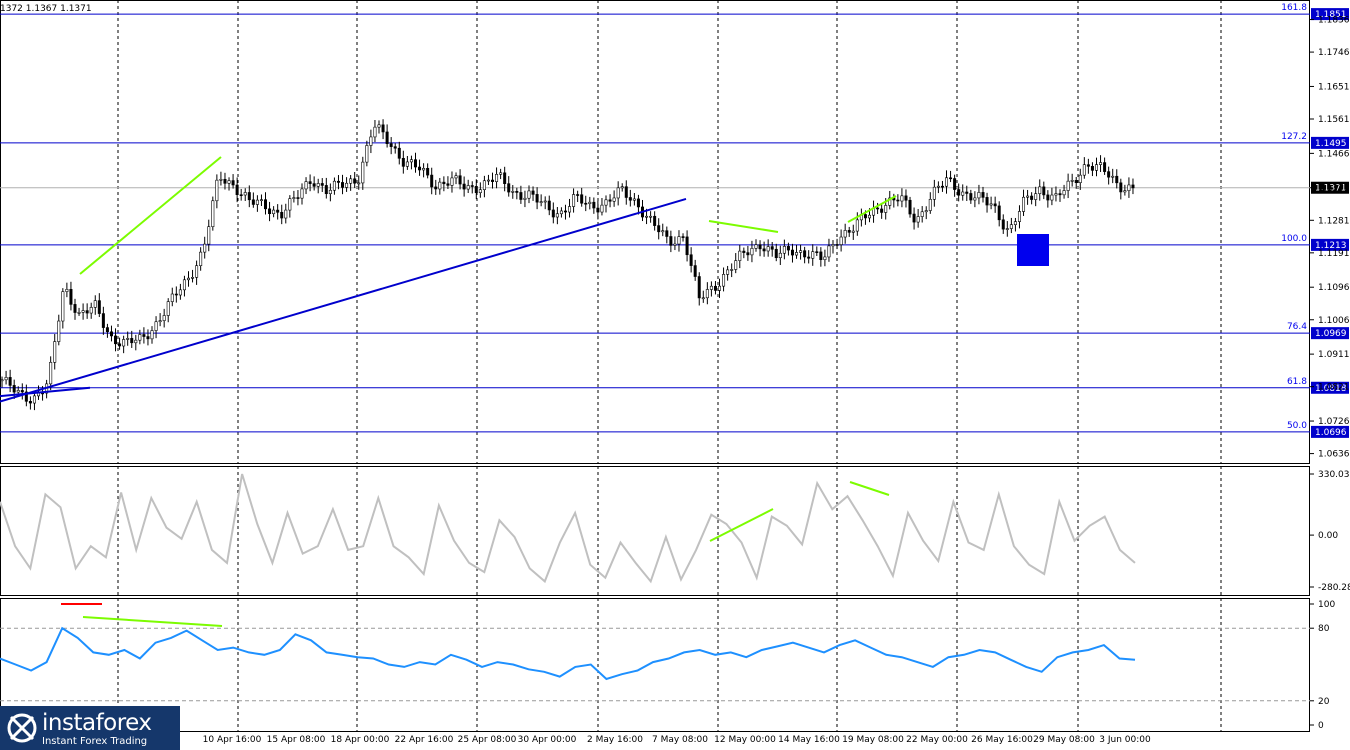 This screenshot has height=750, width=1350. What do you see at coordinates (873, 740) in the screenshot?
I see `time-tick-label: 19 May 08:00` at bounding box center [873, 740].